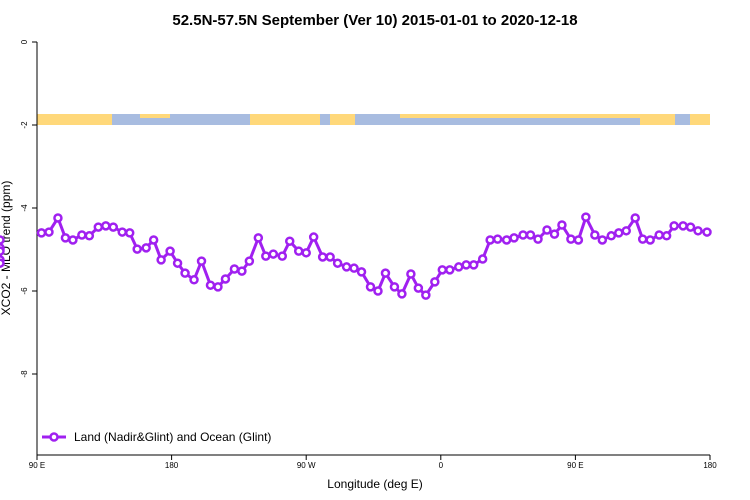 This screenshot has width=750, height=500. Describe the element at coordinates (24, 125) in the screenshot. I see `y-tick-label: -2` at that location.